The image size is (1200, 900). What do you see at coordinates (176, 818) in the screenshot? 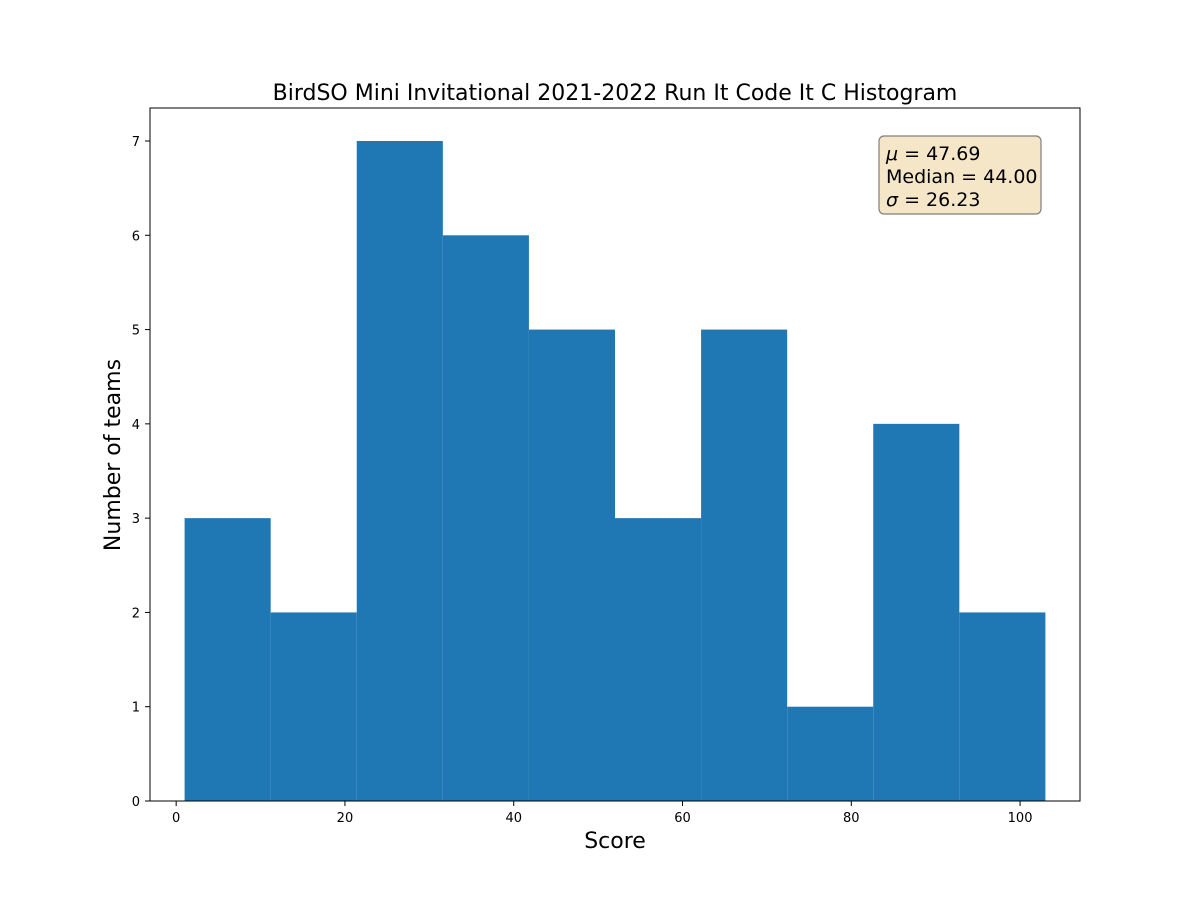
I see `x-tick-label: 0` at bounding box center [176, 818].